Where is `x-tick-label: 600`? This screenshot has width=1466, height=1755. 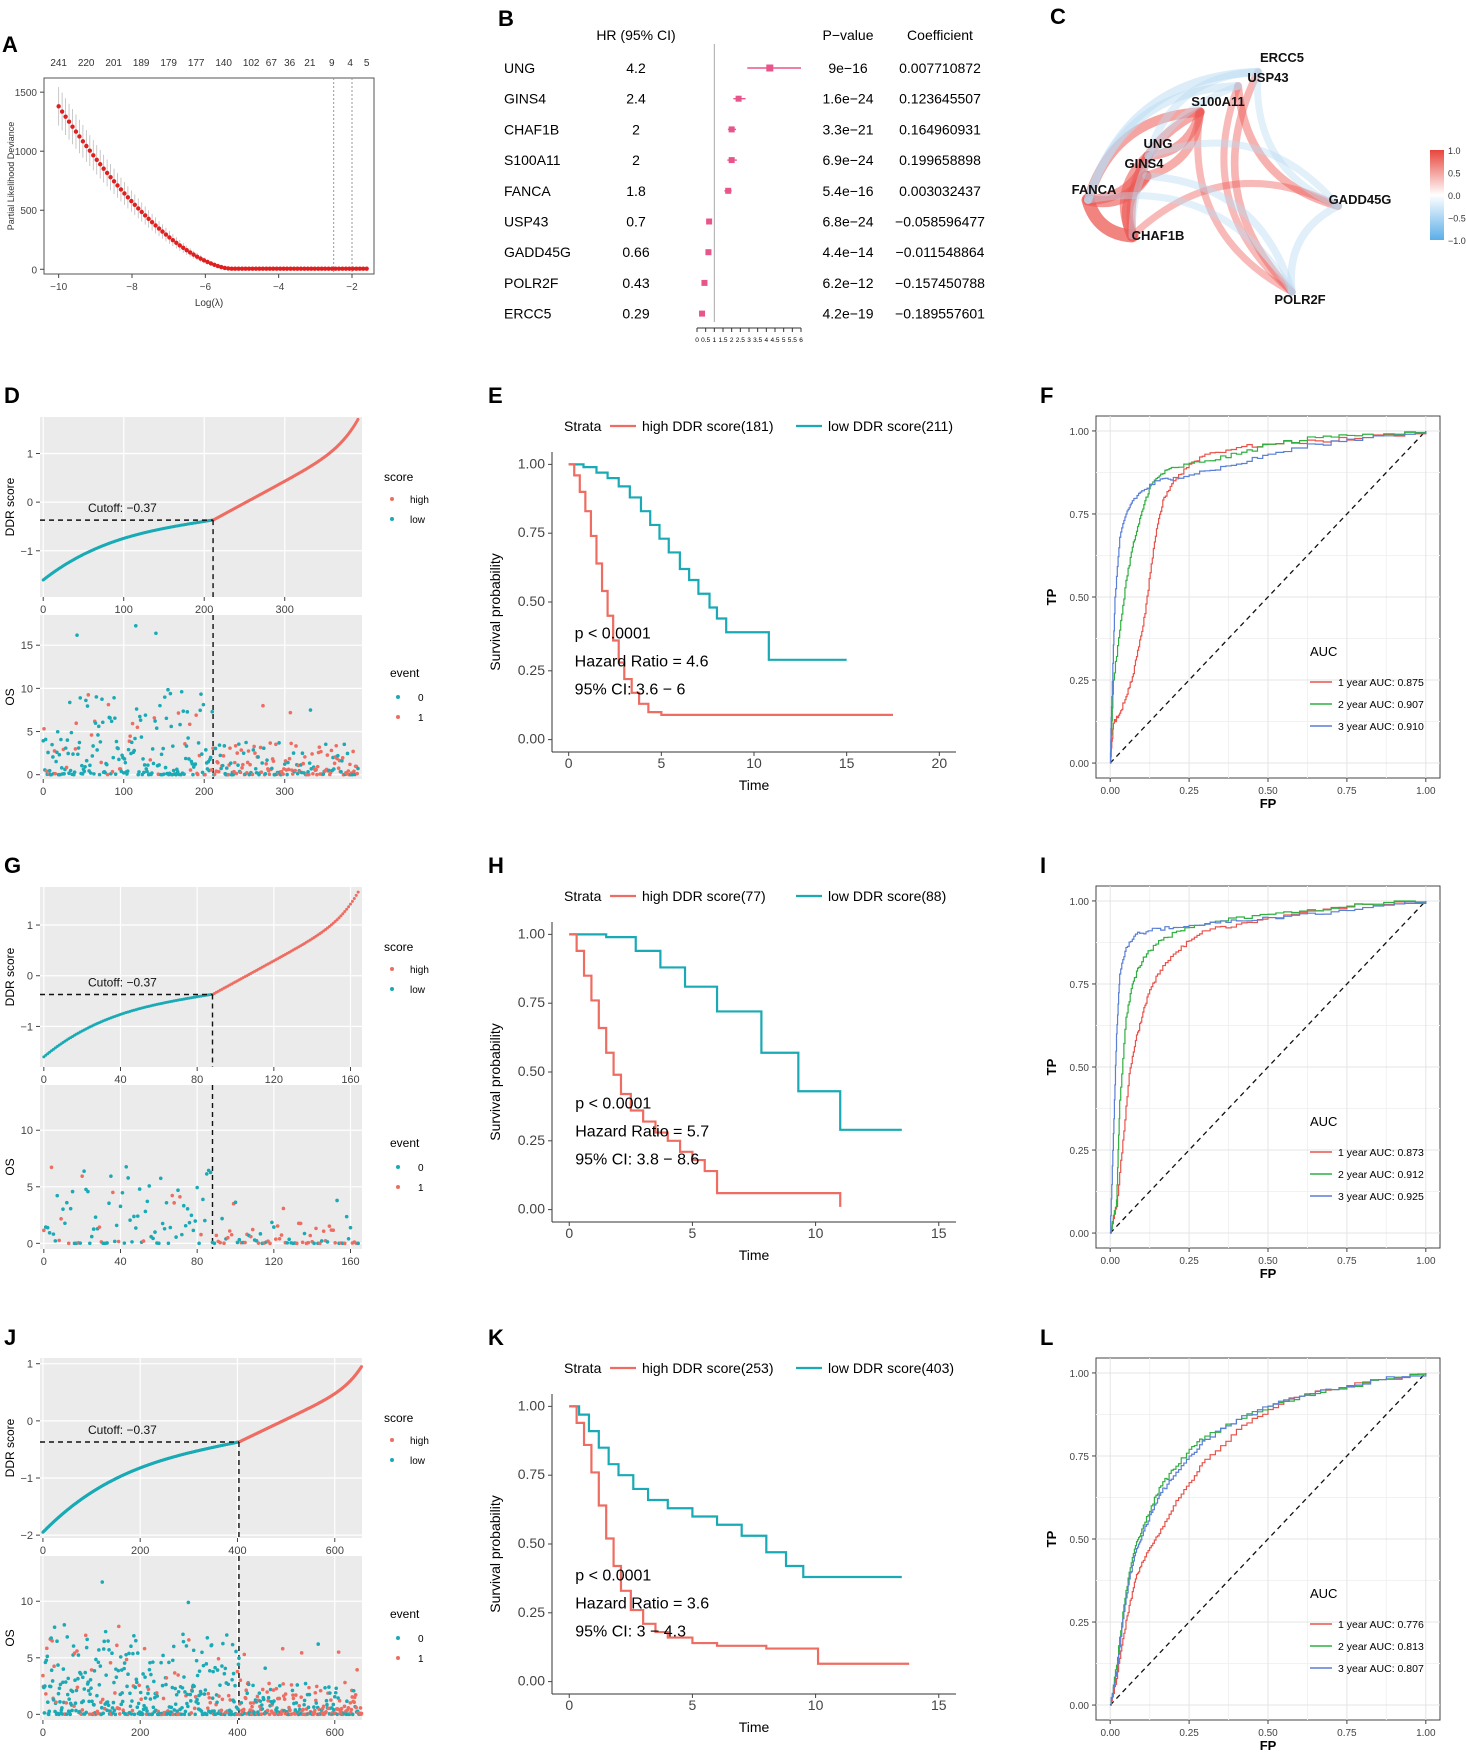
x-tick-label: 600 is located at coordinates (335, 1733).